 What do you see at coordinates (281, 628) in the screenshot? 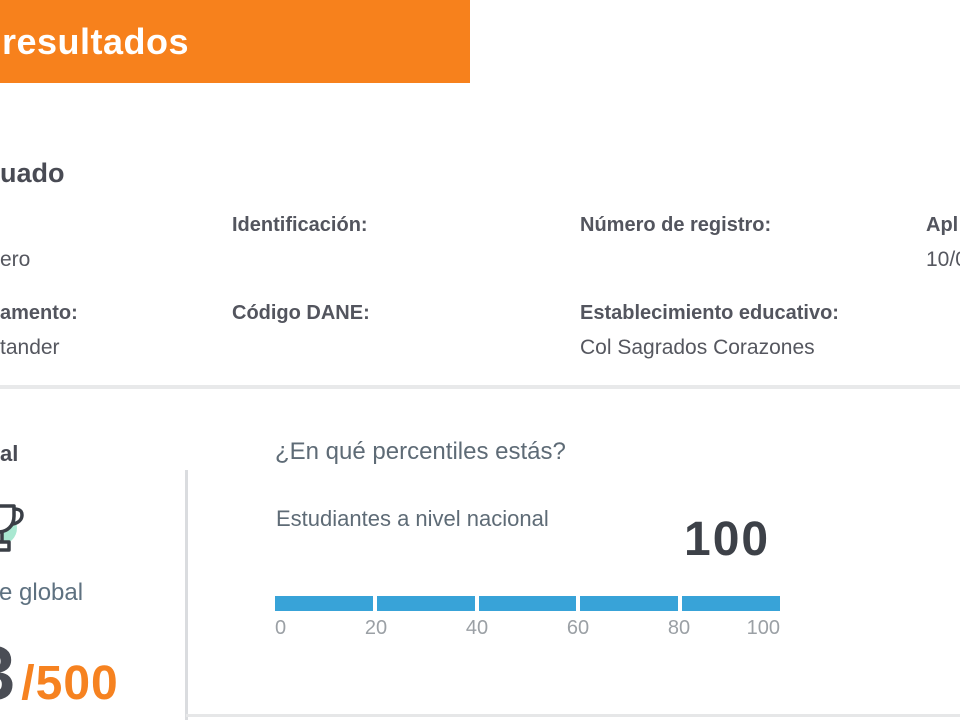
I see `tick-label: 0` at bounding box center [281, 628].